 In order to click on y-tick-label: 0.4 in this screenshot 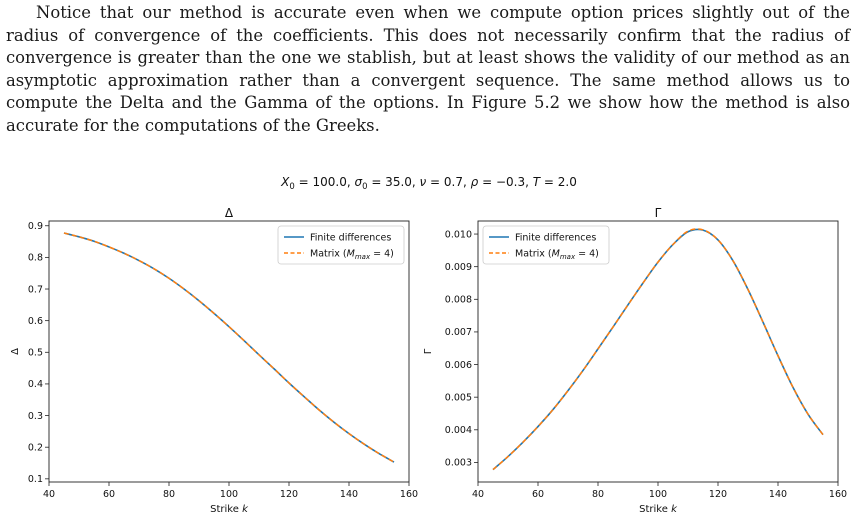, I will do `click(35, 384)`.